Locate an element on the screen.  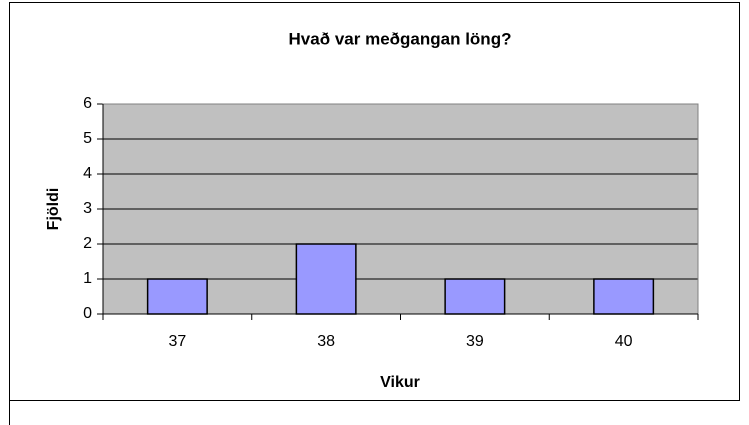
y-tick-label: 4 is located at coordinates (87, 173).